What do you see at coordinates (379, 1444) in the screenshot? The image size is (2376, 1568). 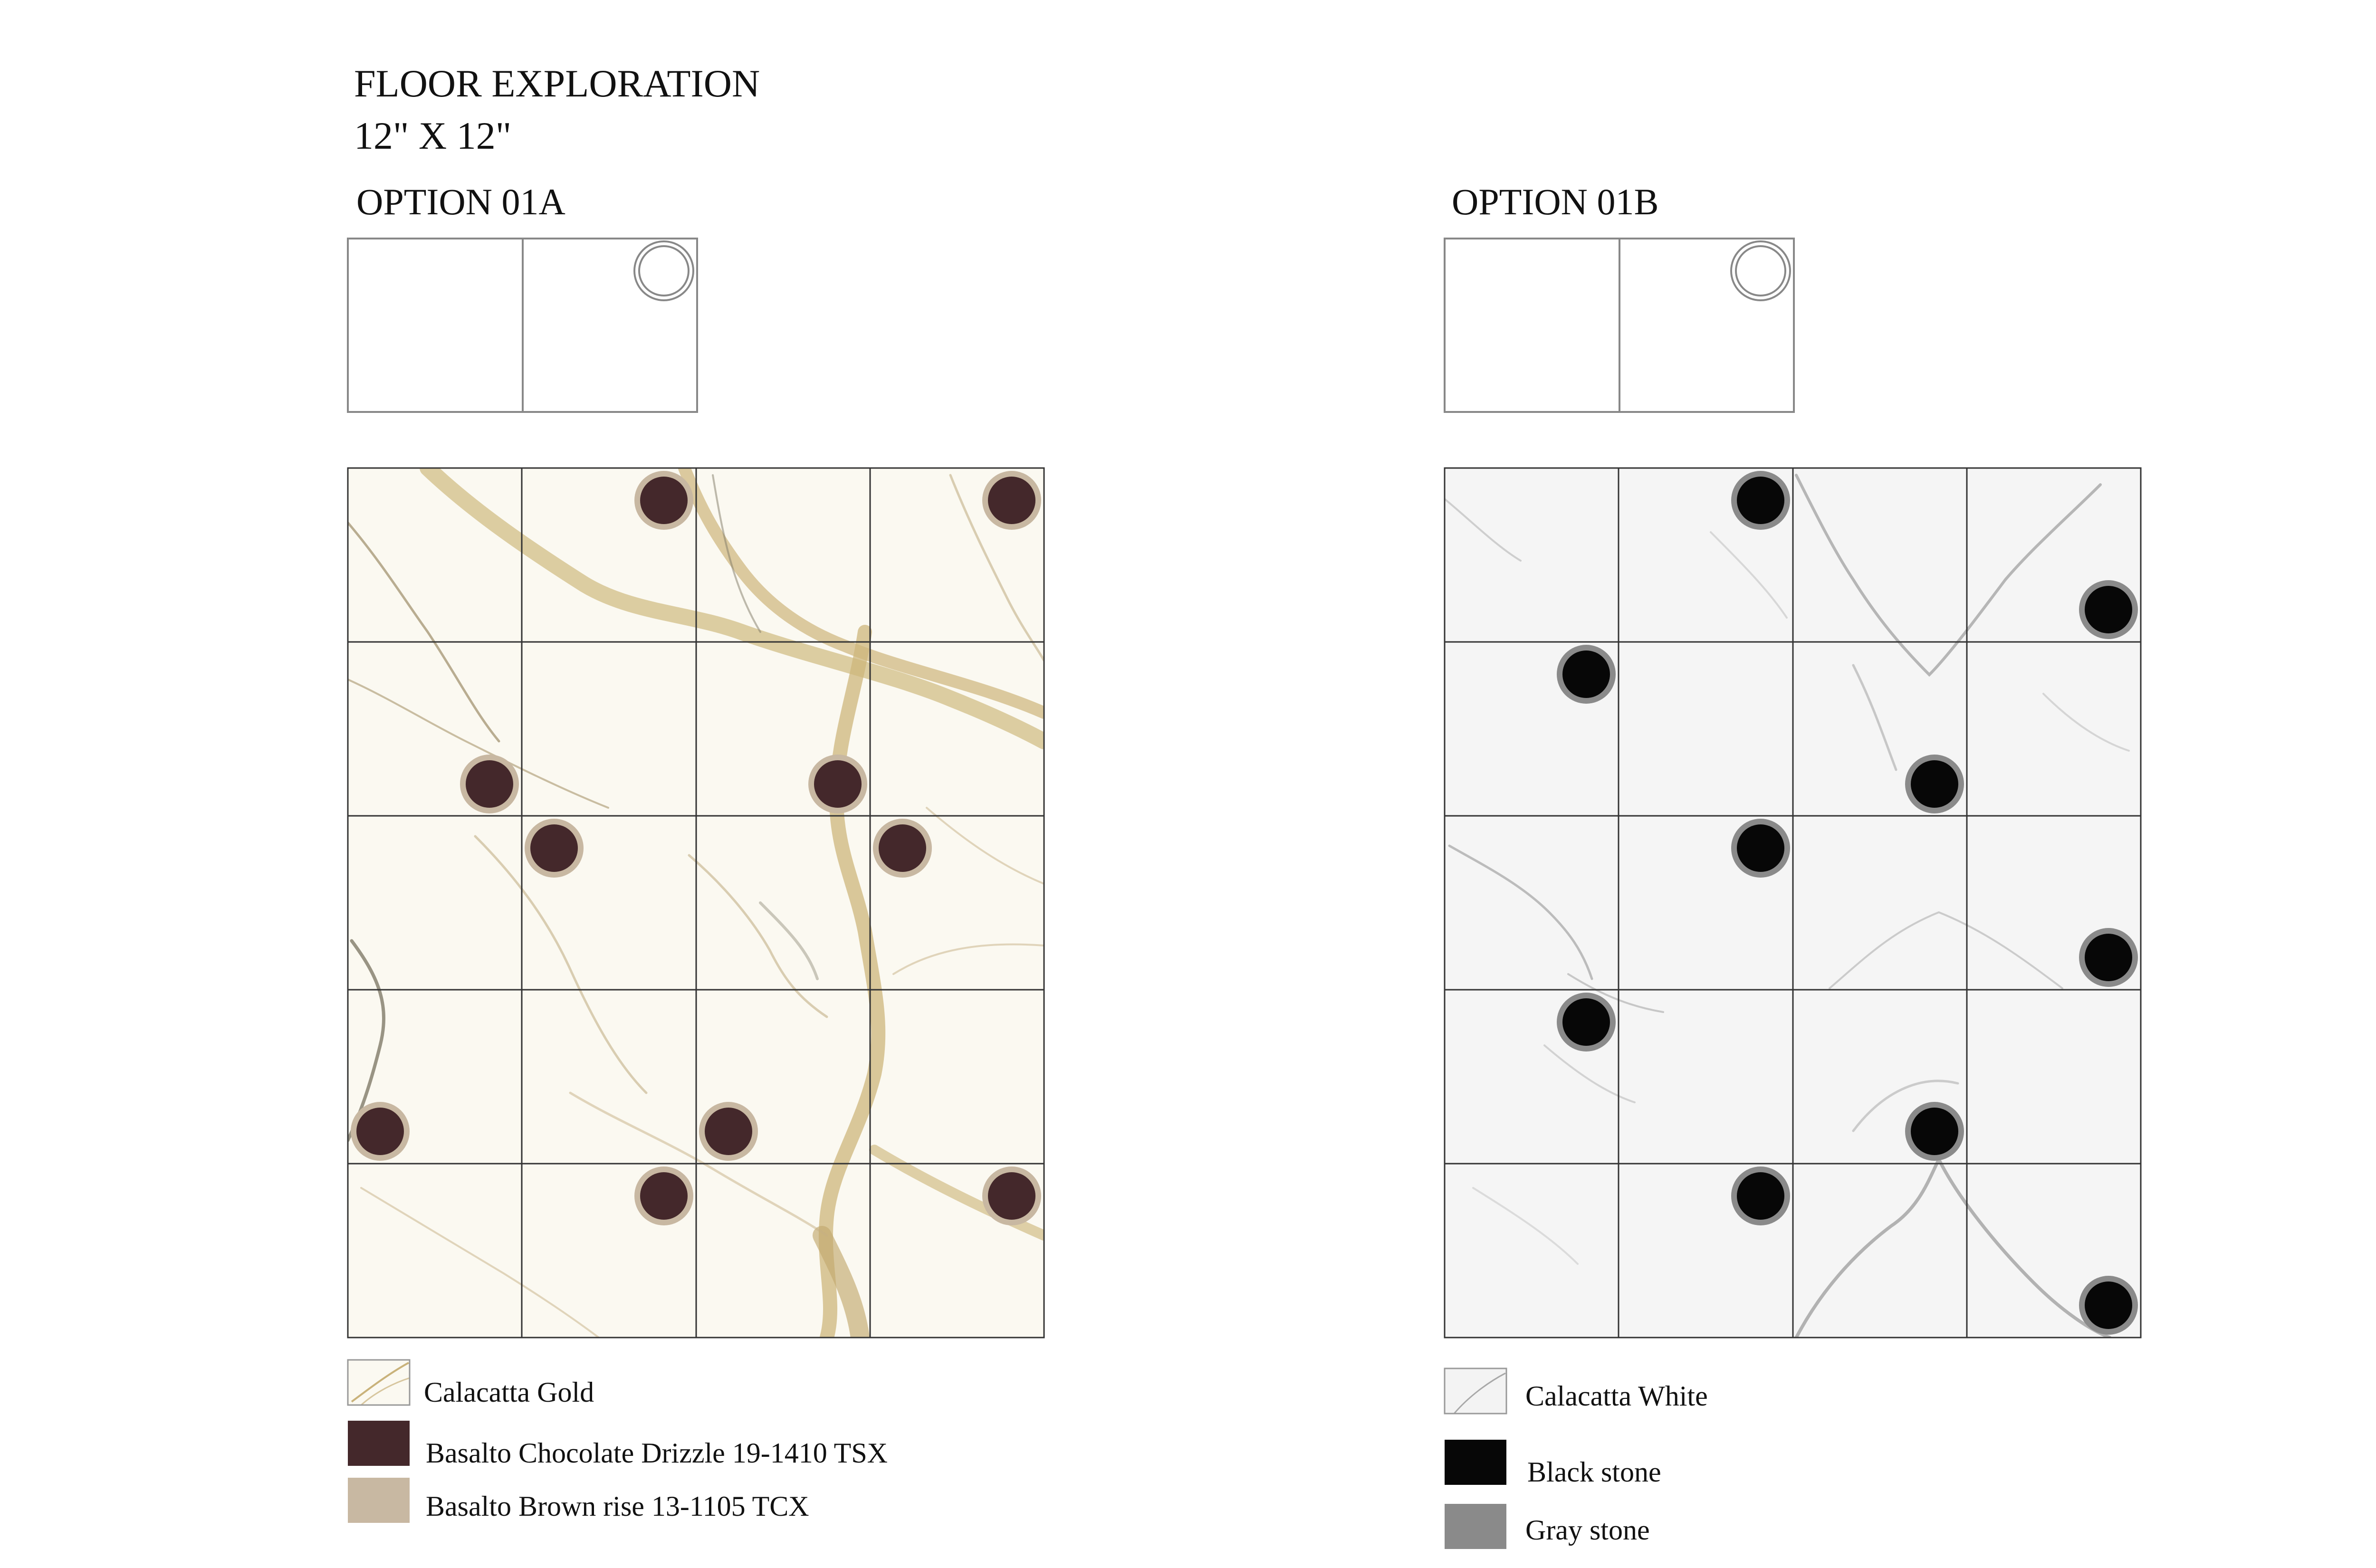 I see `swatch-chocolate-drizzle` at bounding box center [379, 1444].